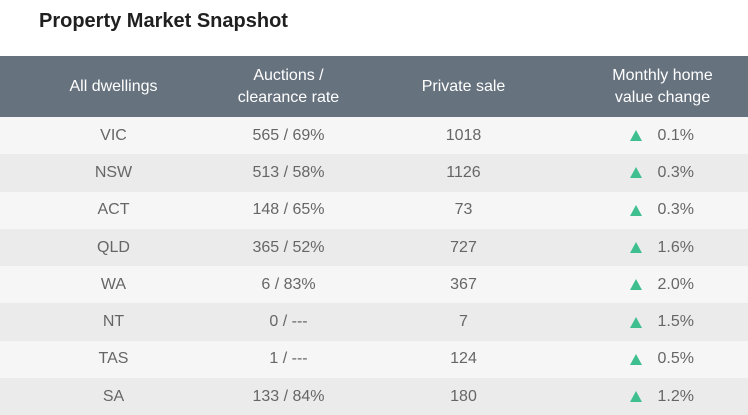 This screenshot has width=748, height=415. I want to click on state-cell: ACT, so click(113, 210).